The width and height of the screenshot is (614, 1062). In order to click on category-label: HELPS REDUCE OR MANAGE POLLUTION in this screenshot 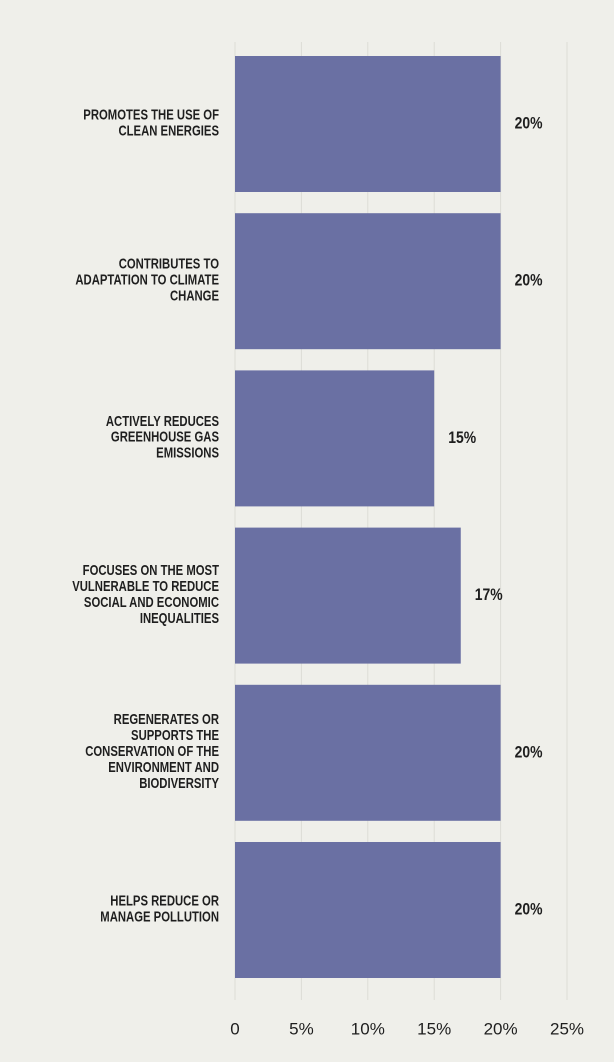, I will do `click(159, 908)`.